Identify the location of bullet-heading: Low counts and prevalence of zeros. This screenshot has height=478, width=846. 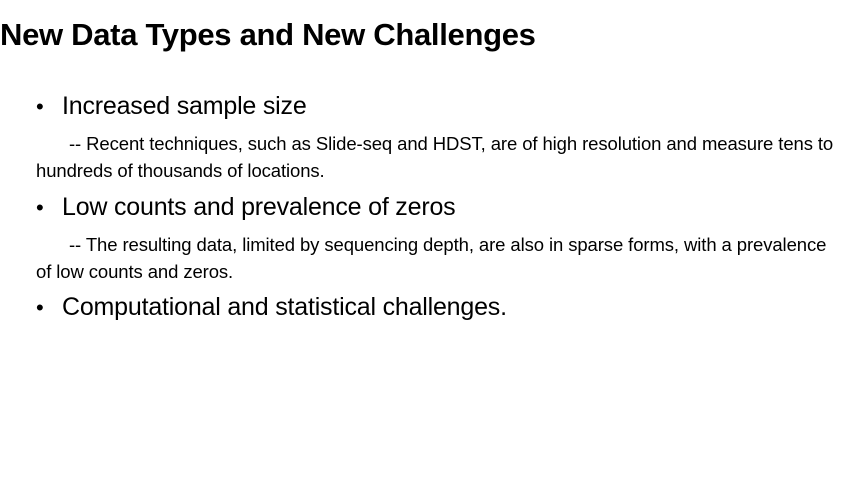
(259, 207).